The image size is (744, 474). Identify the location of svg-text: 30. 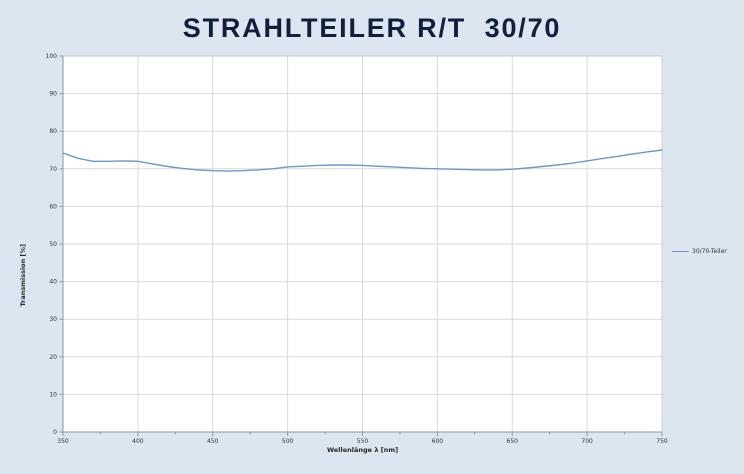
(53, 319).